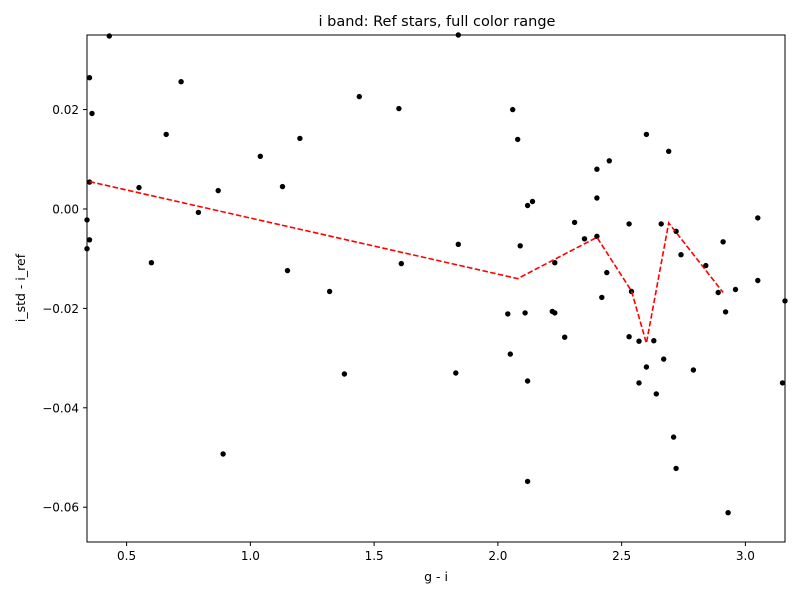  Describe the element at coordinates (374, 556) in the screenshot. I see `x-tick-label: 1.5` at that location.